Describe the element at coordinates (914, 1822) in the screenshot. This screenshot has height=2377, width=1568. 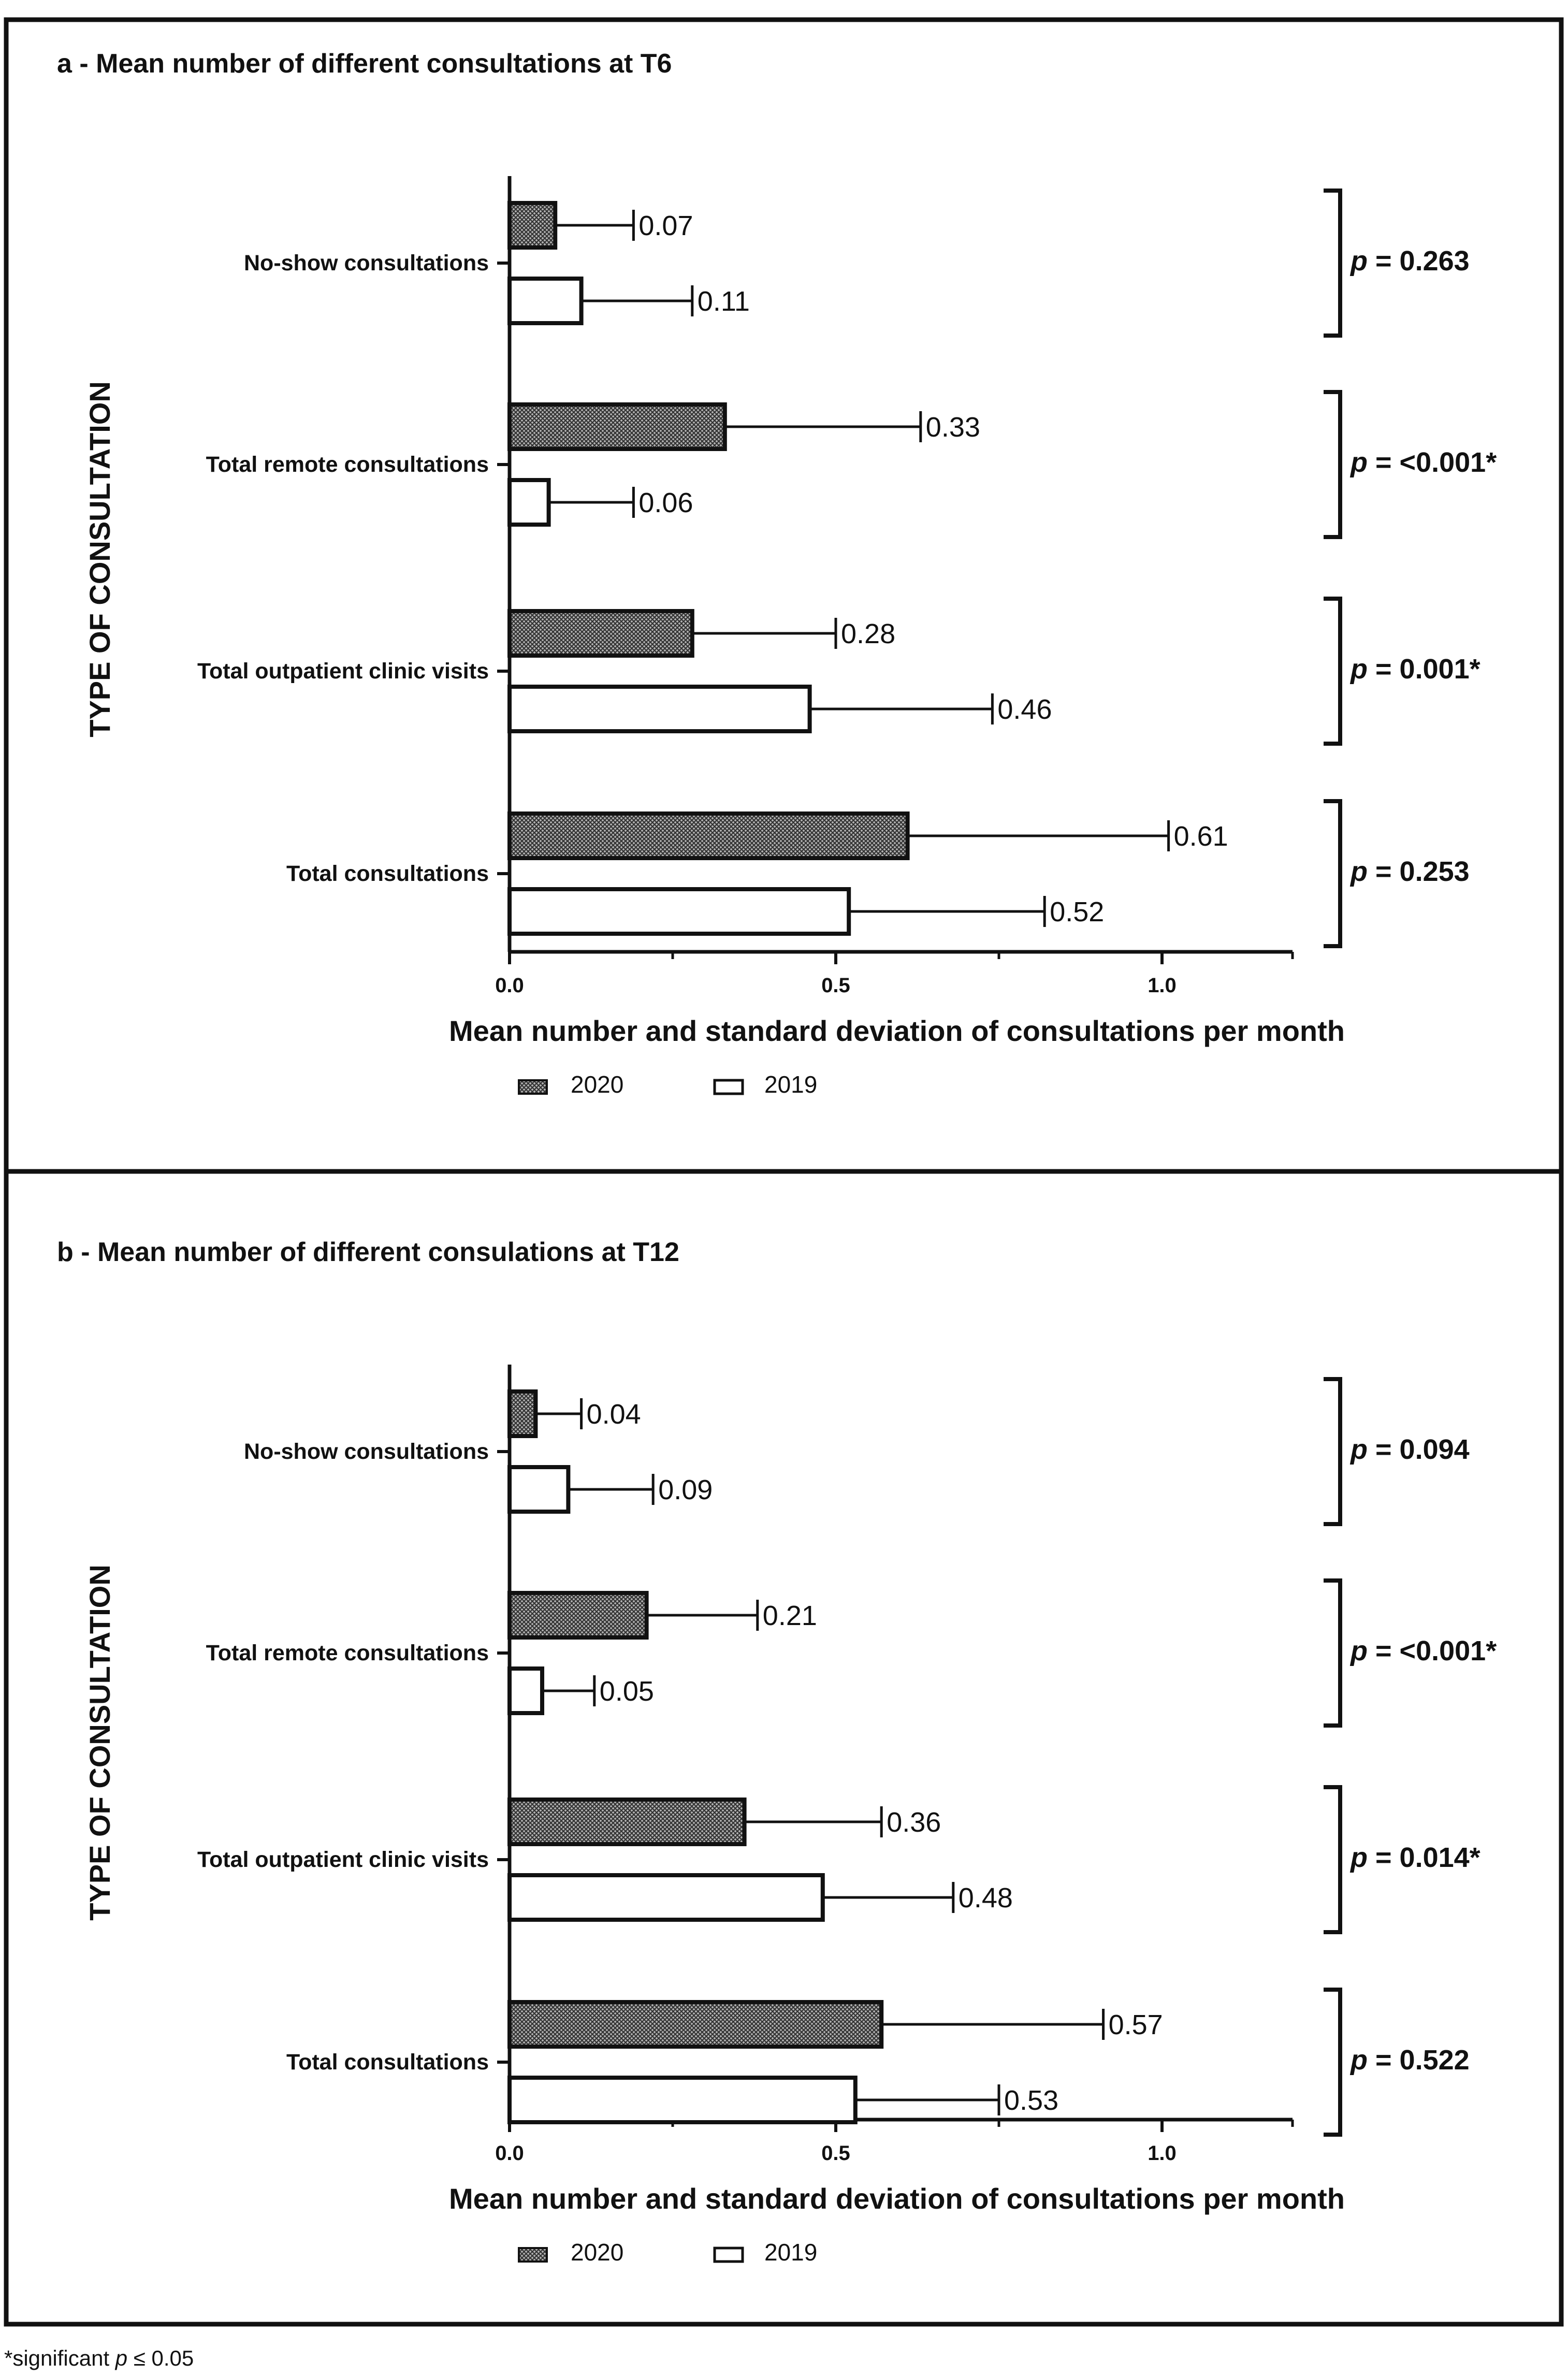
I see `value-label: 0.36` at that location.